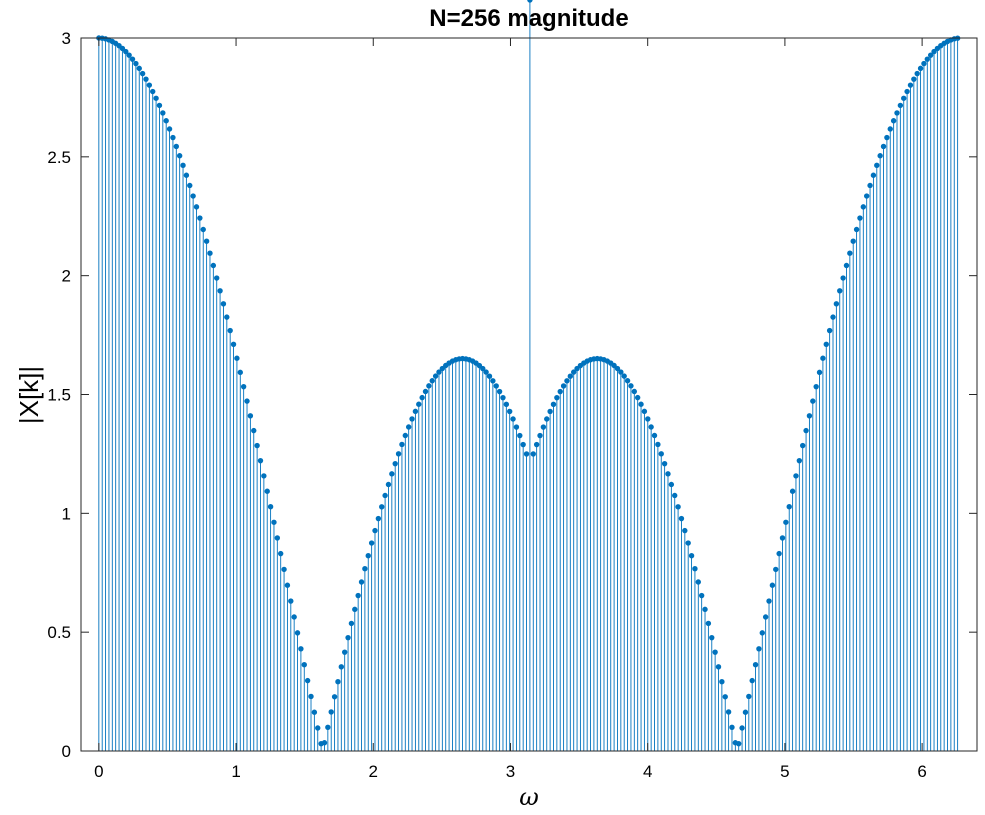  I want to click on x-tick-label: 2, so click(373, 771).